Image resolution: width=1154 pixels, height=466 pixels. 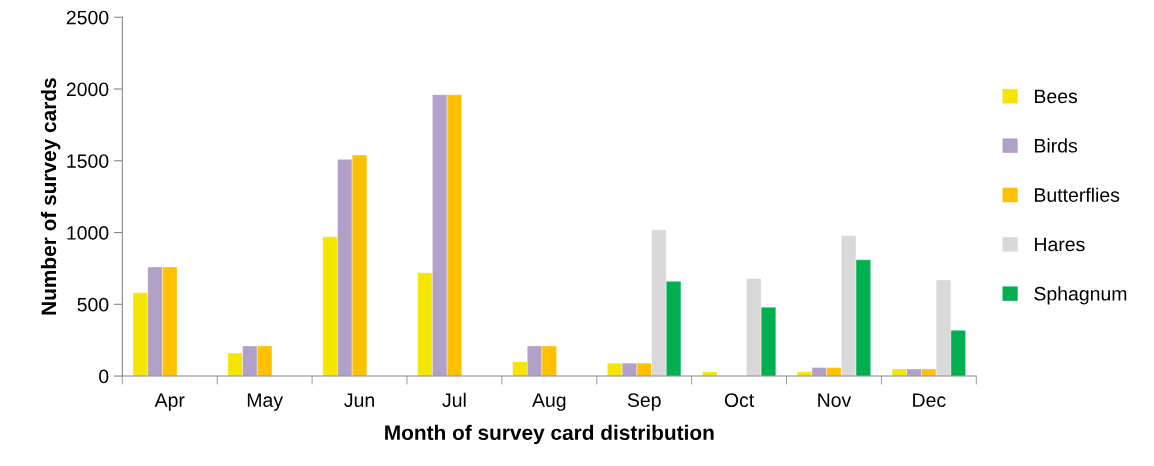 I want to click on y-tick-label: 500, so click(x=93, y=304).